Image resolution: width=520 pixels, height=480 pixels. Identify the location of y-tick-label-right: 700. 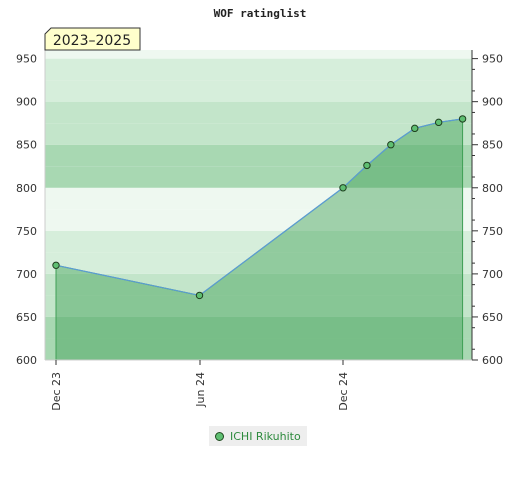
(492, 274).